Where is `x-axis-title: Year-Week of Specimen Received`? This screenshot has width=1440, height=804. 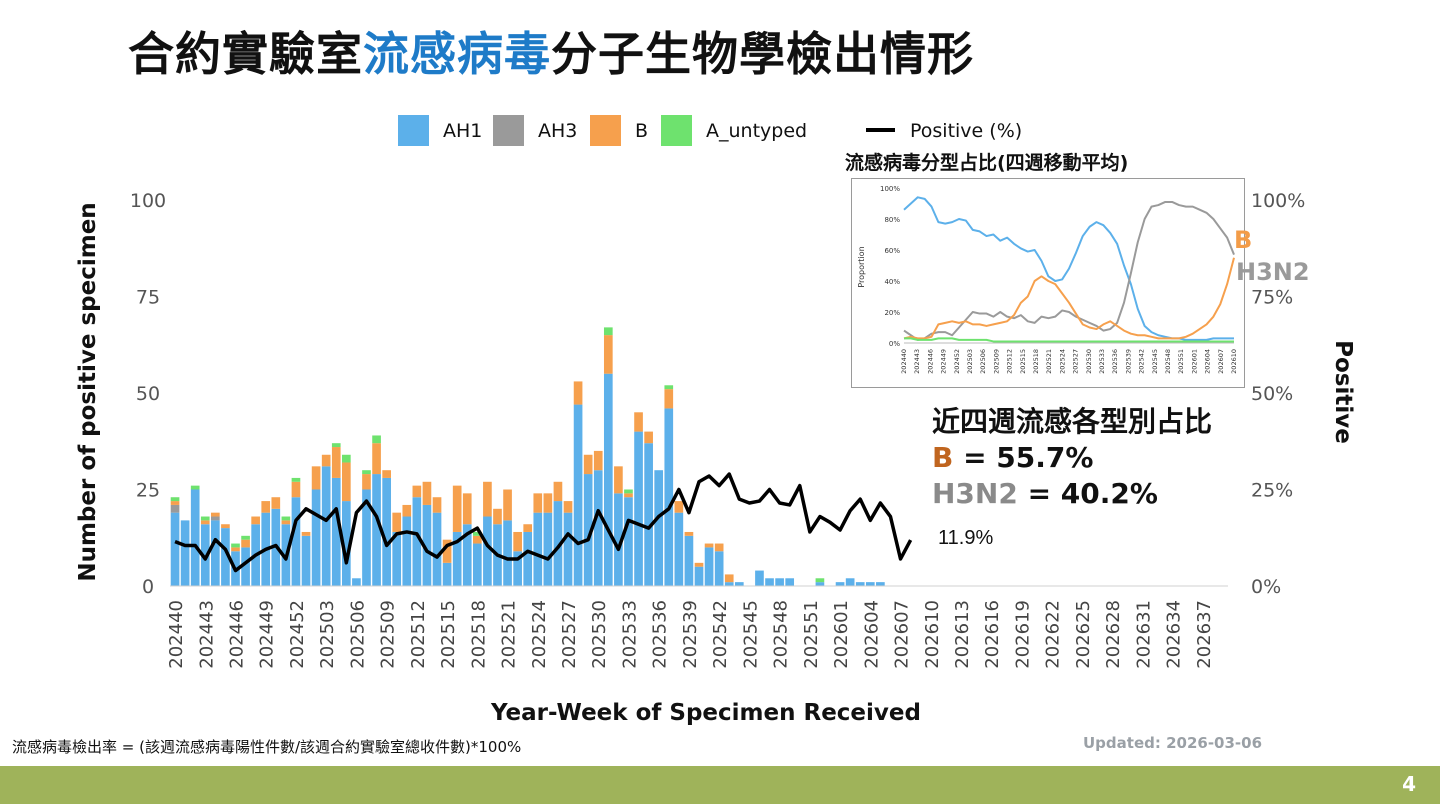 x-axis-title: Year-Week of Specimen Received is located at coordinates (705, 713).